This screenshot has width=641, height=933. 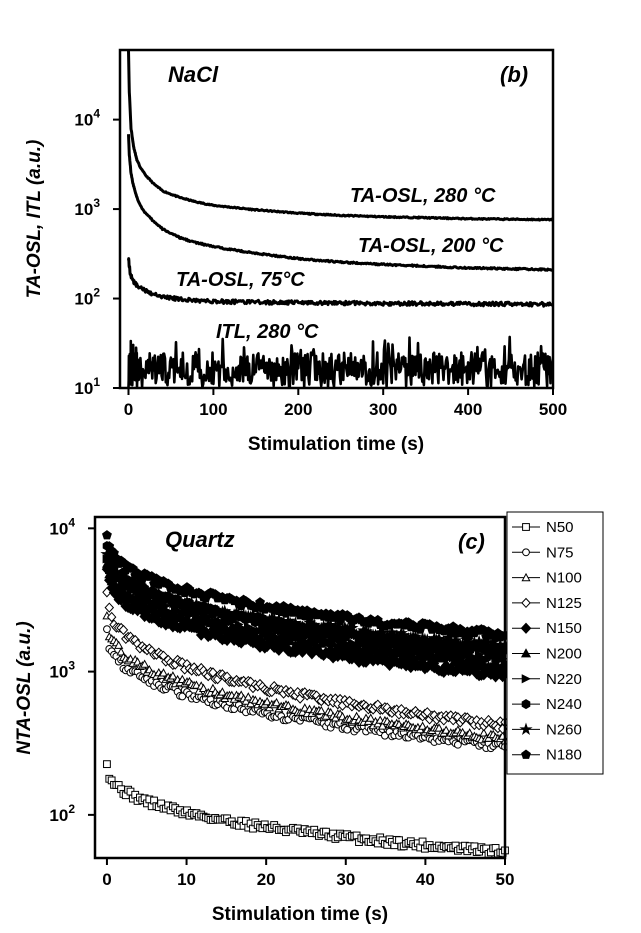 I want to click on panel-b-x-axis-label: Stimulation time (s), so click(x=336, y=444).